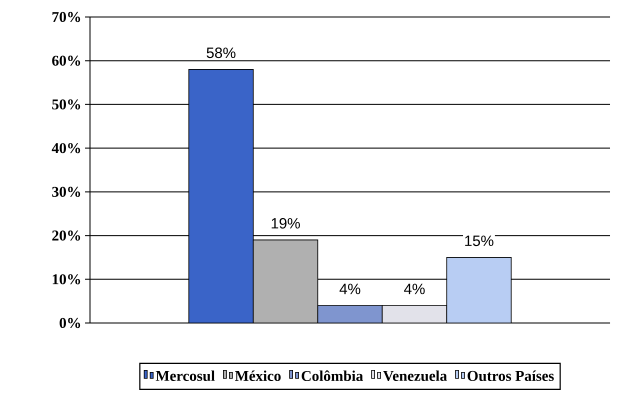 Image resolution: width=632 pixels, height=410 pixels. I want to click on data-label: 19%, so click(286, 223).